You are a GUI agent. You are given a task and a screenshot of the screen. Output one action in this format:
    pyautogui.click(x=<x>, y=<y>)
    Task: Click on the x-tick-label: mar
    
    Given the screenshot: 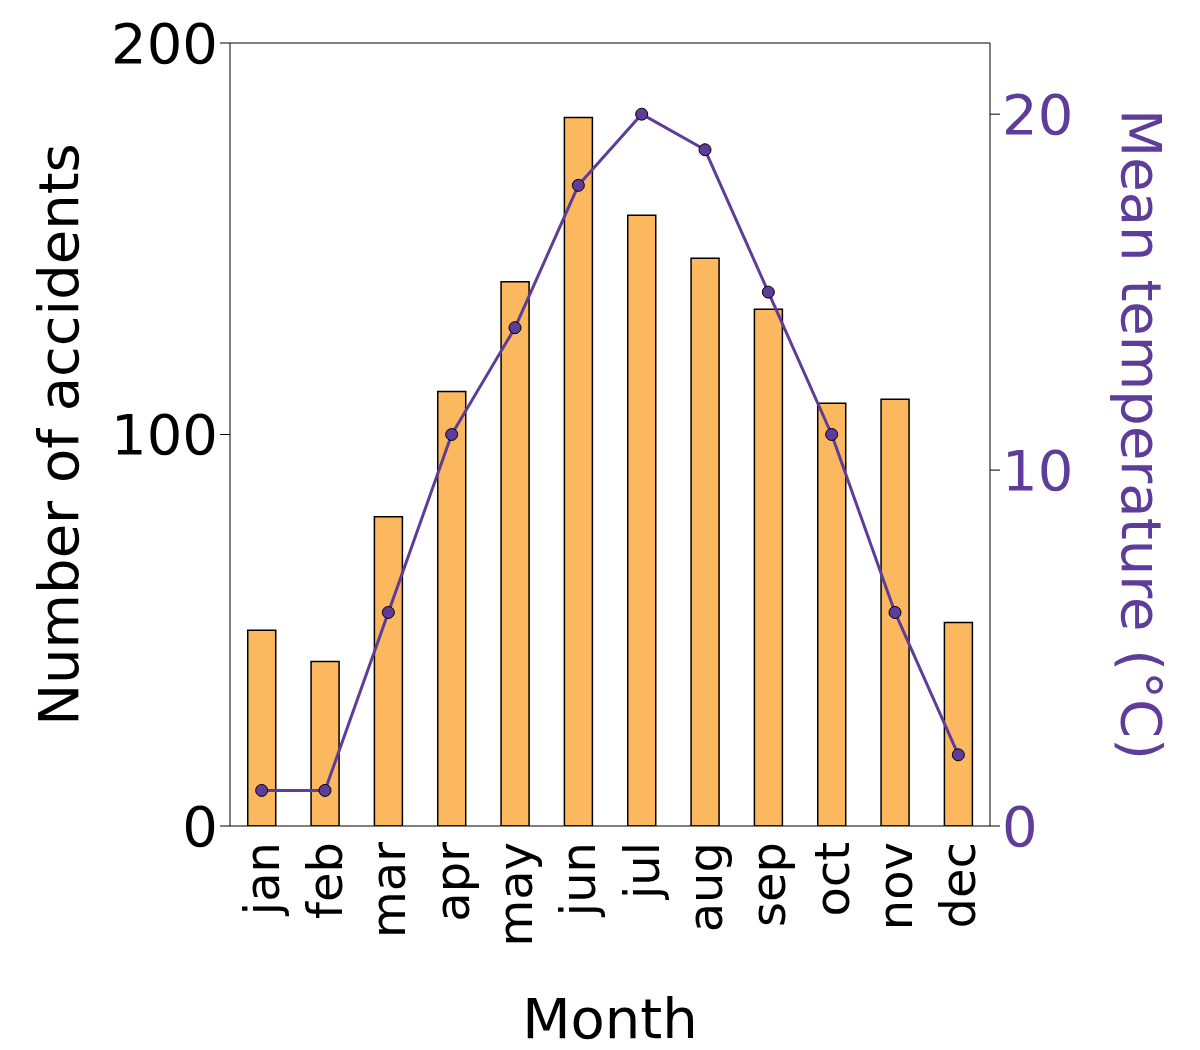 What is the action you would take?
    pyautogui.click(x=388, y=889)
    